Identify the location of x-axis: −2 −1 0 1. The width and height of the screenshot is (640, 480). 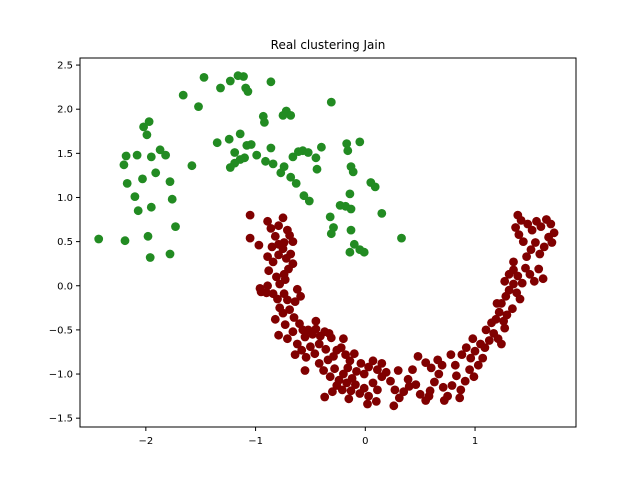
(308, 437).